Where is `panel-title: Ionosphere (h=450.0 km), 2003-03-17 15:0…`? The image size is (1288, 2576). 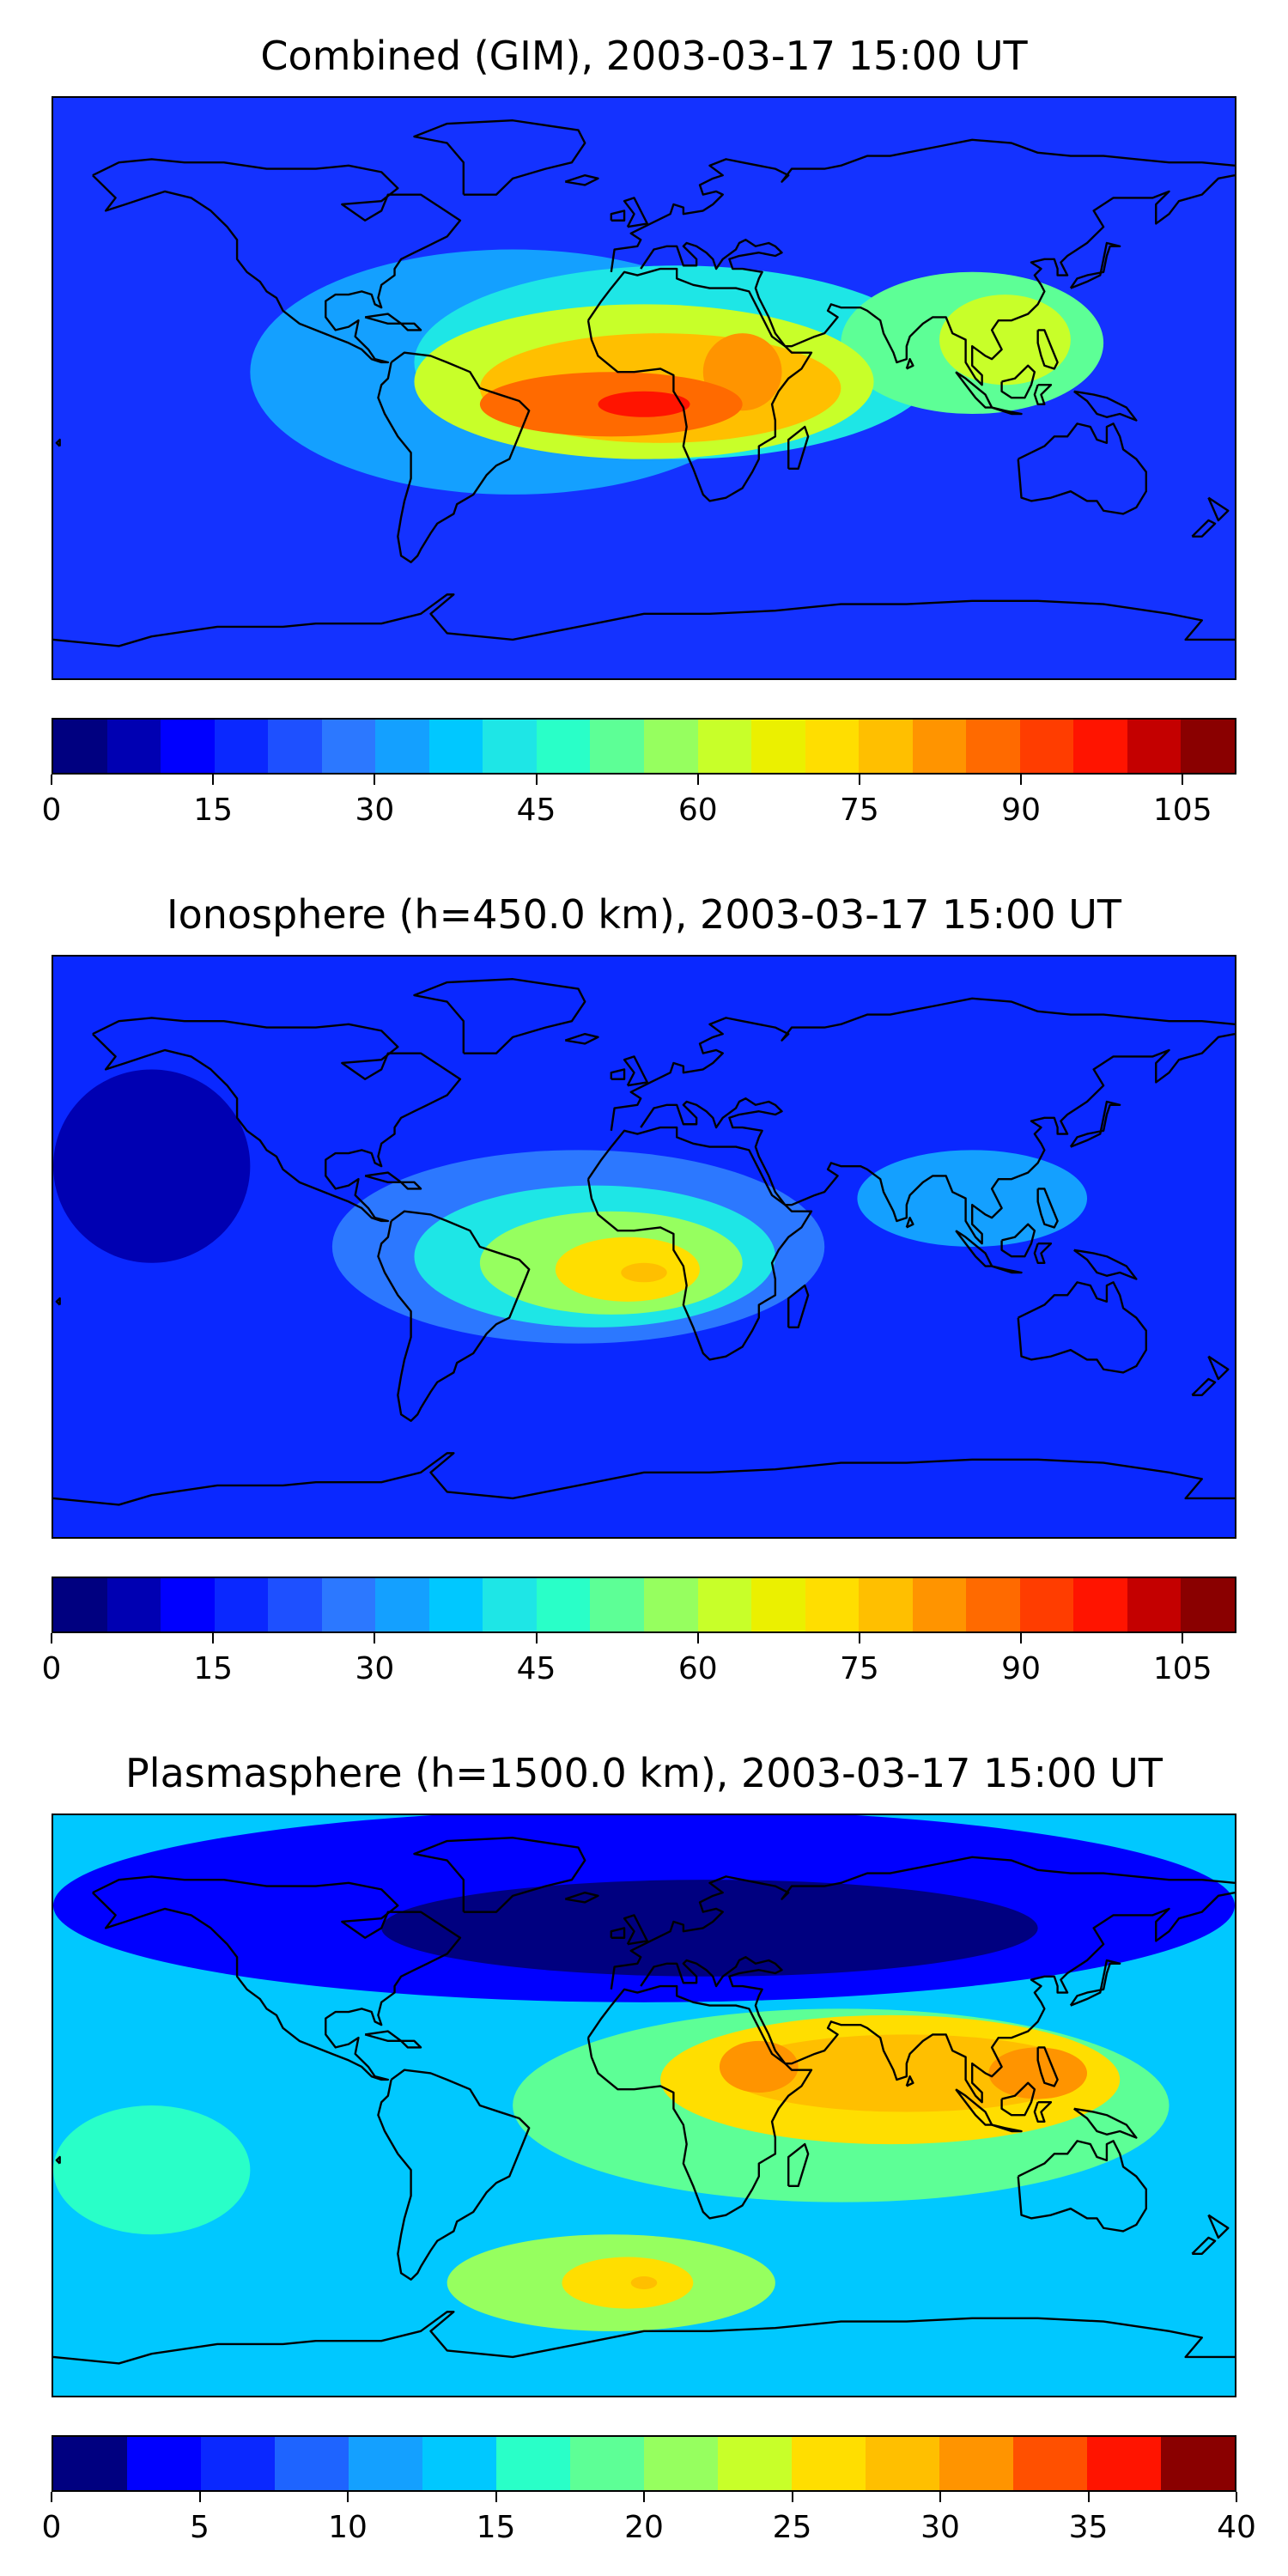 panel-title: Ionosphere (h=450.0 km), 2003-03-17 15:0… is located at coordinates (644, 914).